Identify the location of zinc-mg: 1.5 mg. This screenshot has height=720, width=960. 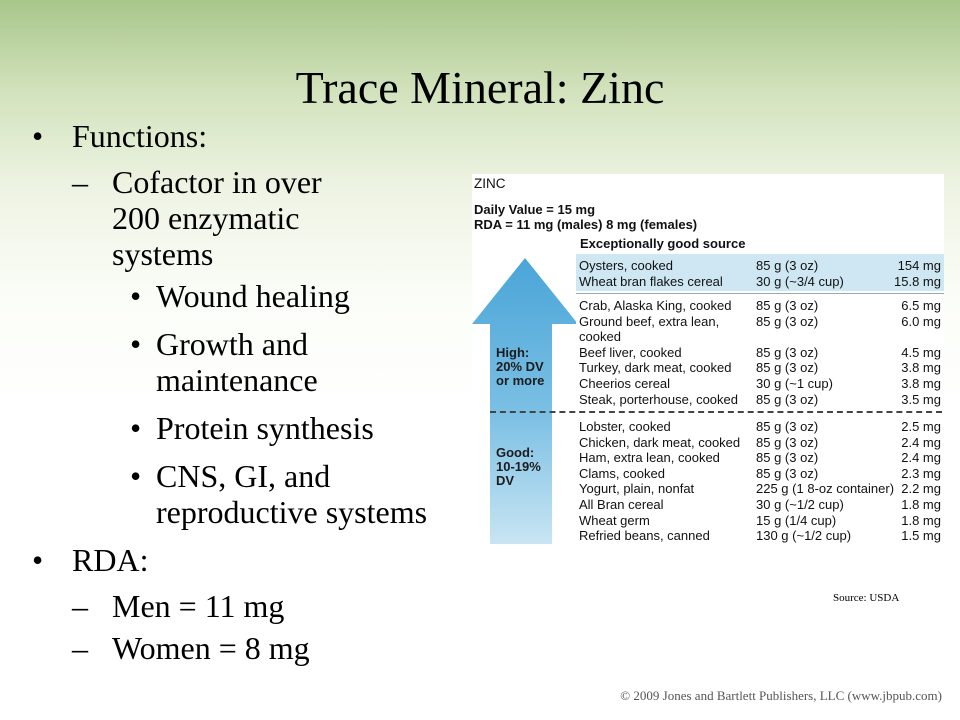
(921, 536).